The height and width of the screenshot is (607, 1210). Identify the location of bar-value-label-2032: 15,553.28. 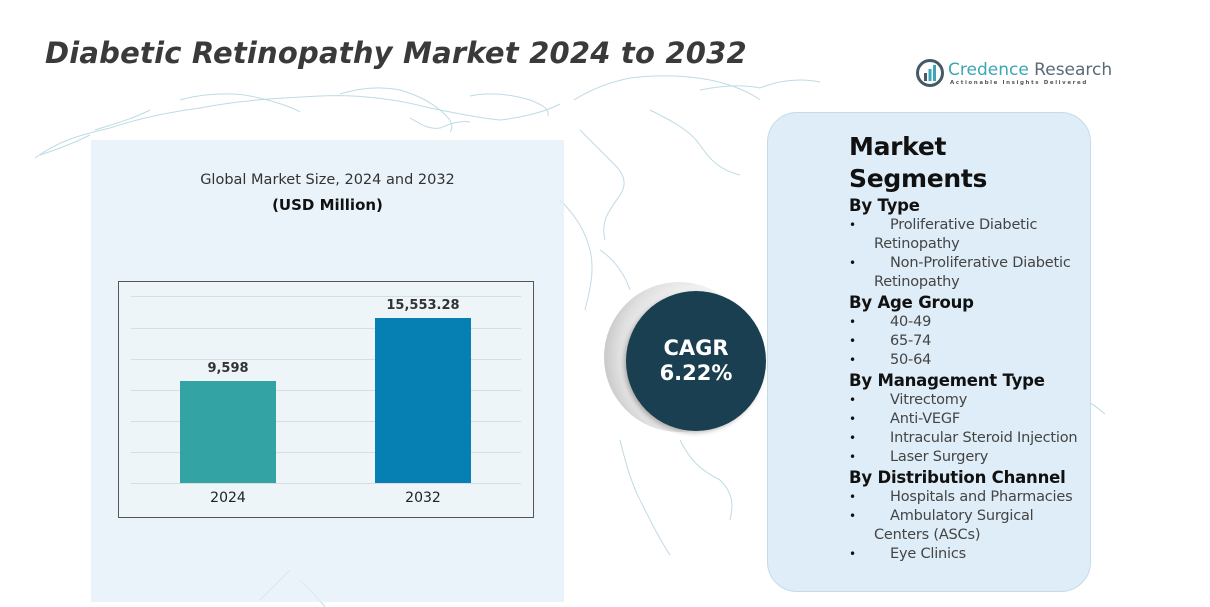
(423, 305).